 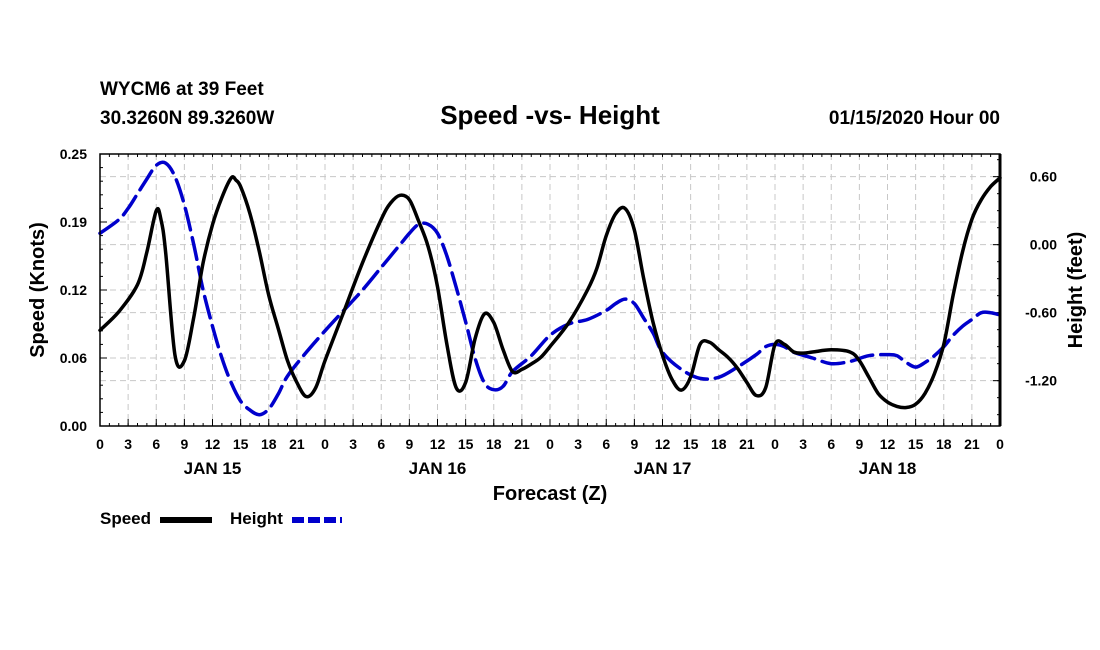 I want to click on legend-height-label: Height, so click(x=256, y=518).